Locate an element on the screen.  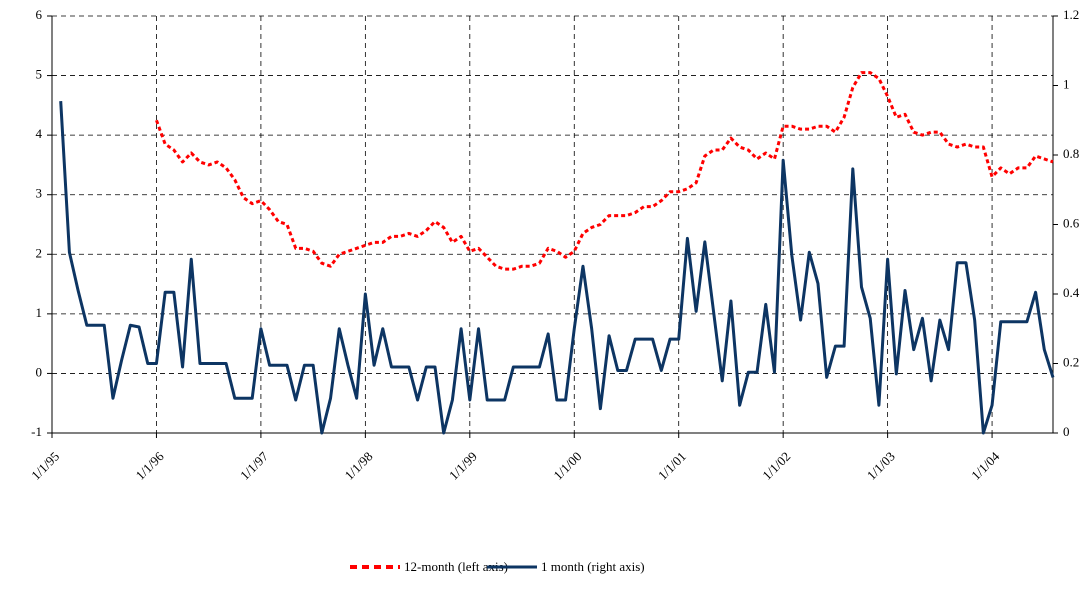
x-tick-label: 1/1/99 is located at coordinates (463, 466).